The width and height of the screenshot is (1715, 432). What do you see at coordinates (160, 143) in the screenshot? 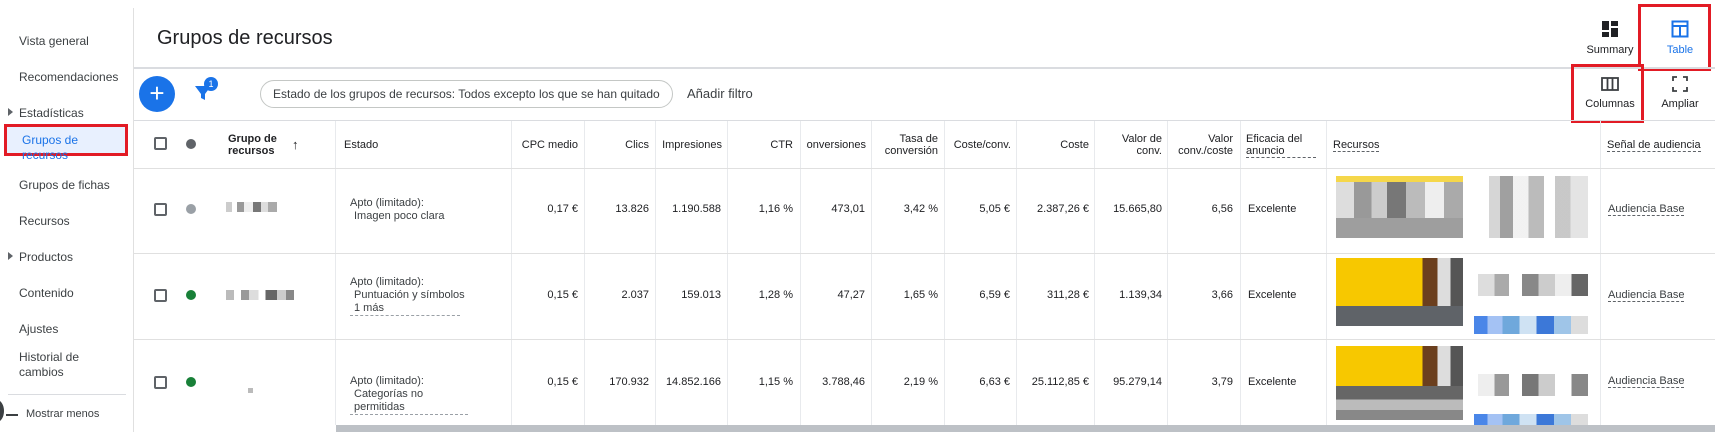
I see `select-all-checkbox` at bounding box center [160, 143].